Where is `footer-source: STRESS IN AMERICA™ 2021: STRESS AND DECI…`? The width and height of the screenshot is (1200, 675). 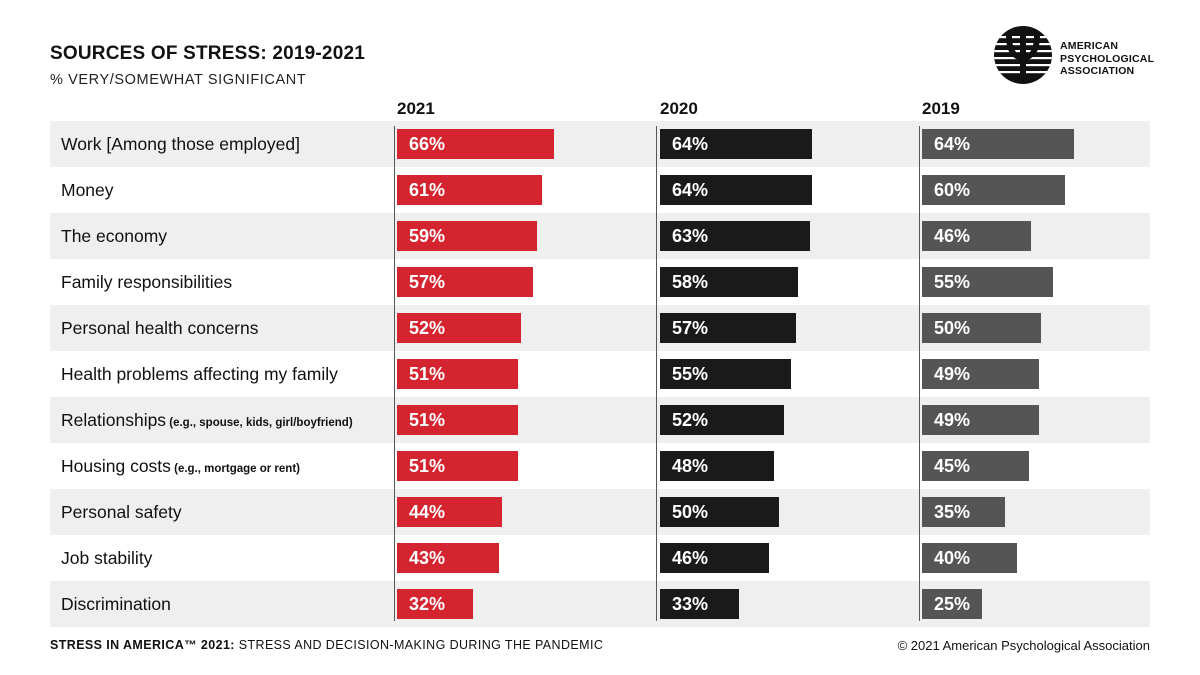 footer-source: STRESS IN AMERICA™ 2021: STRESS AND DECI… is located at coordinates (326, 645).